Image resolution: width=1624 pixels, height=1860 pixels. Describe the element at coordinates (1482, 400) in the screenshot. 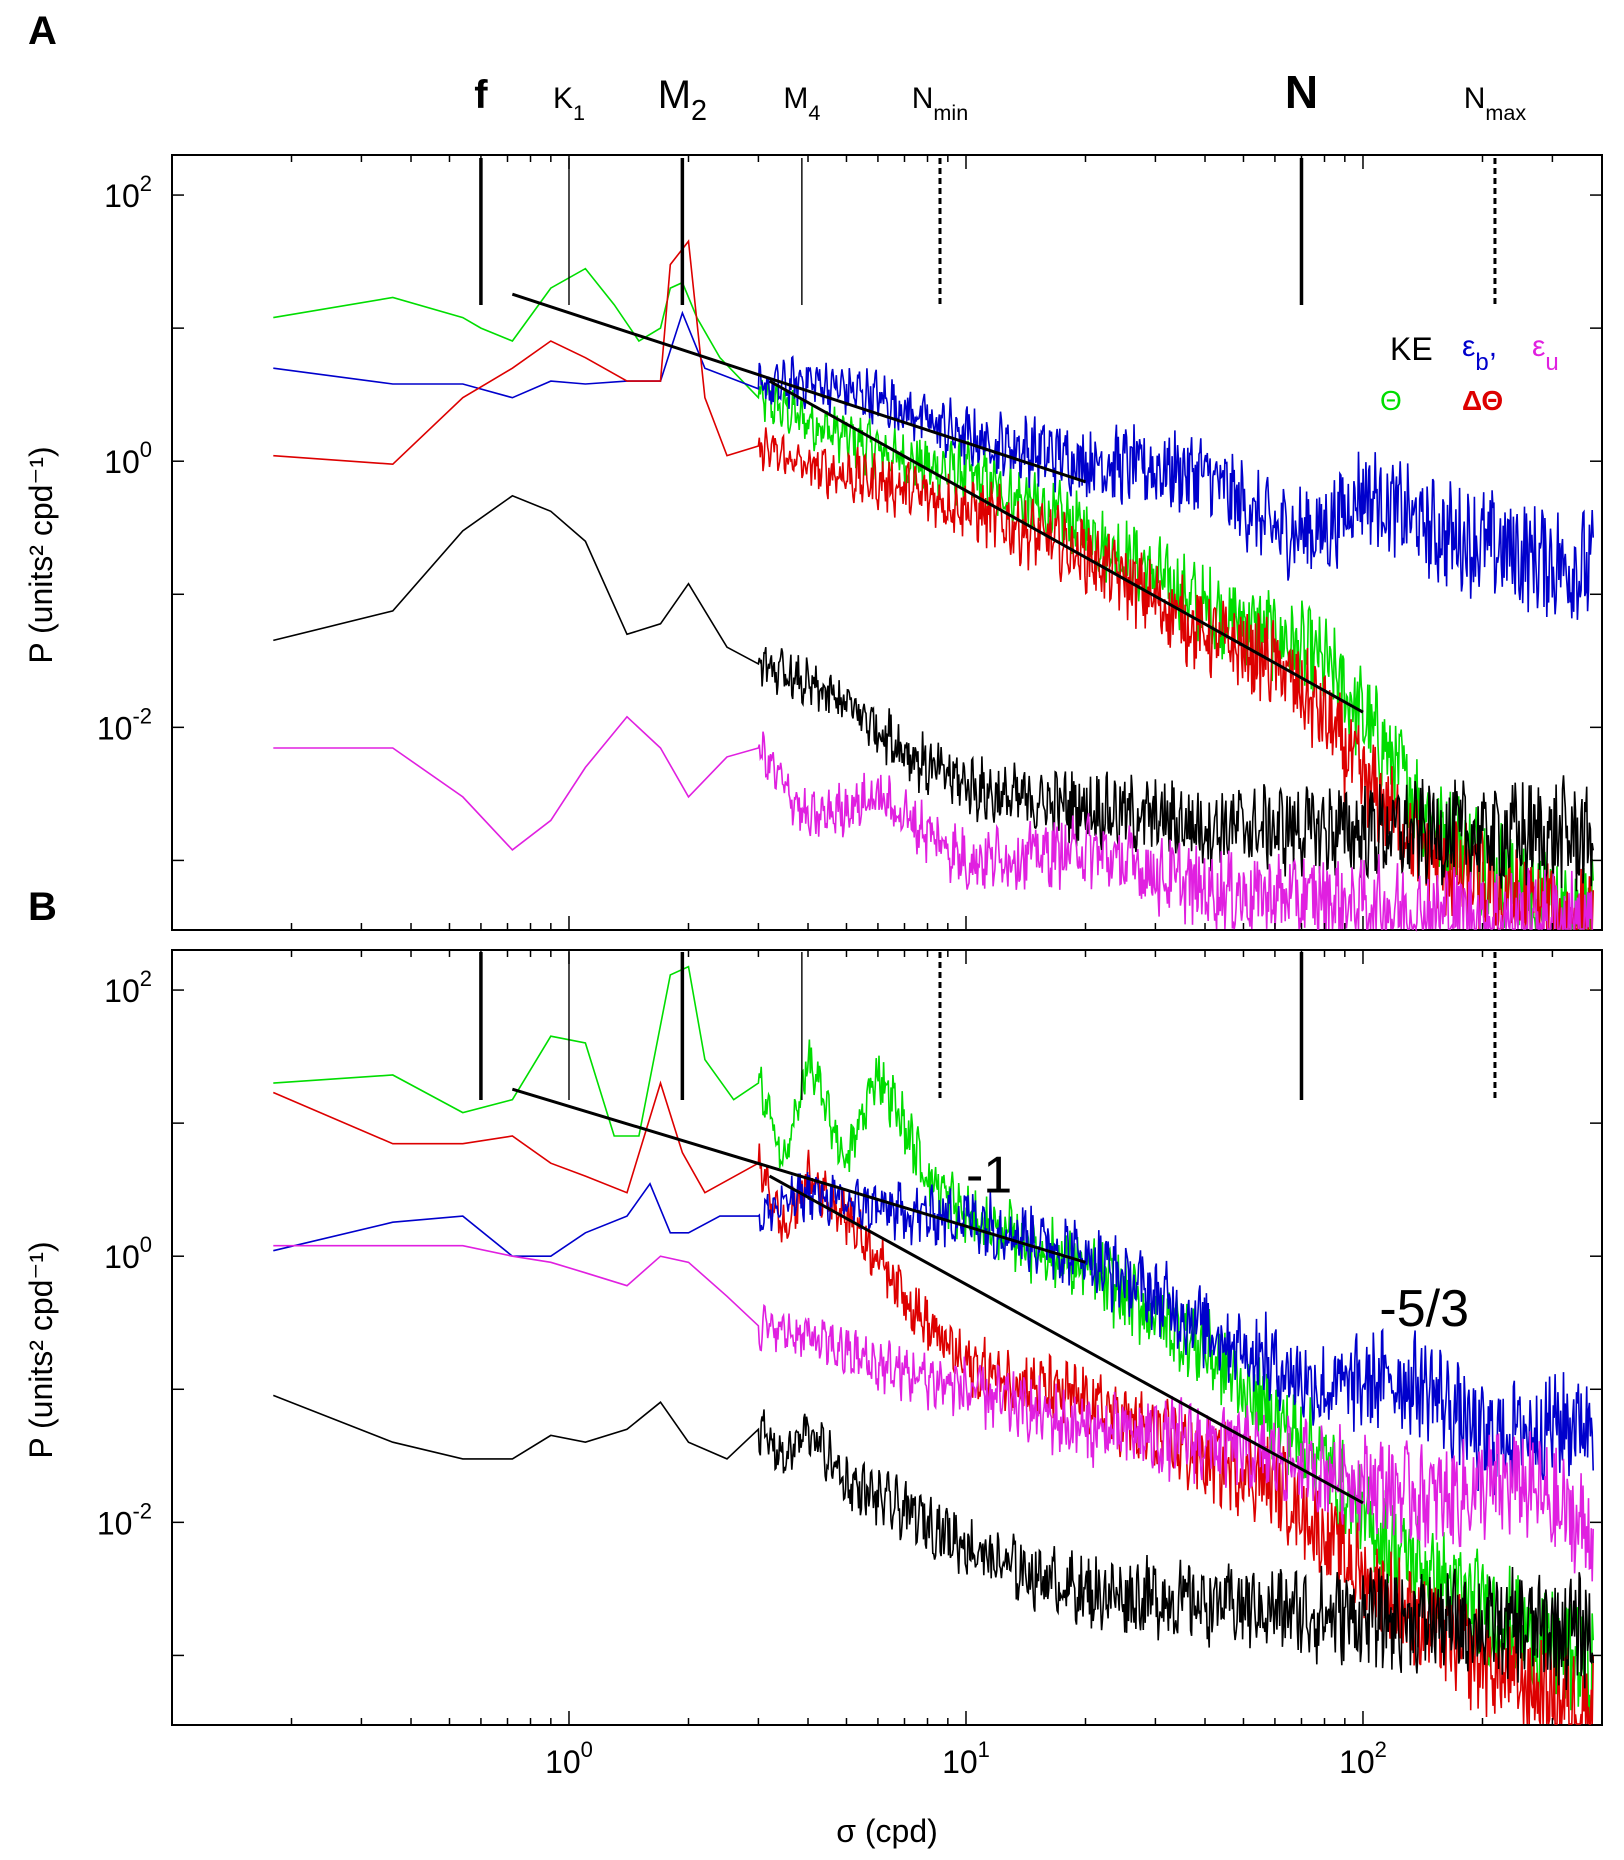

I see `legend-delta-theta: ΔΘ` at that location.